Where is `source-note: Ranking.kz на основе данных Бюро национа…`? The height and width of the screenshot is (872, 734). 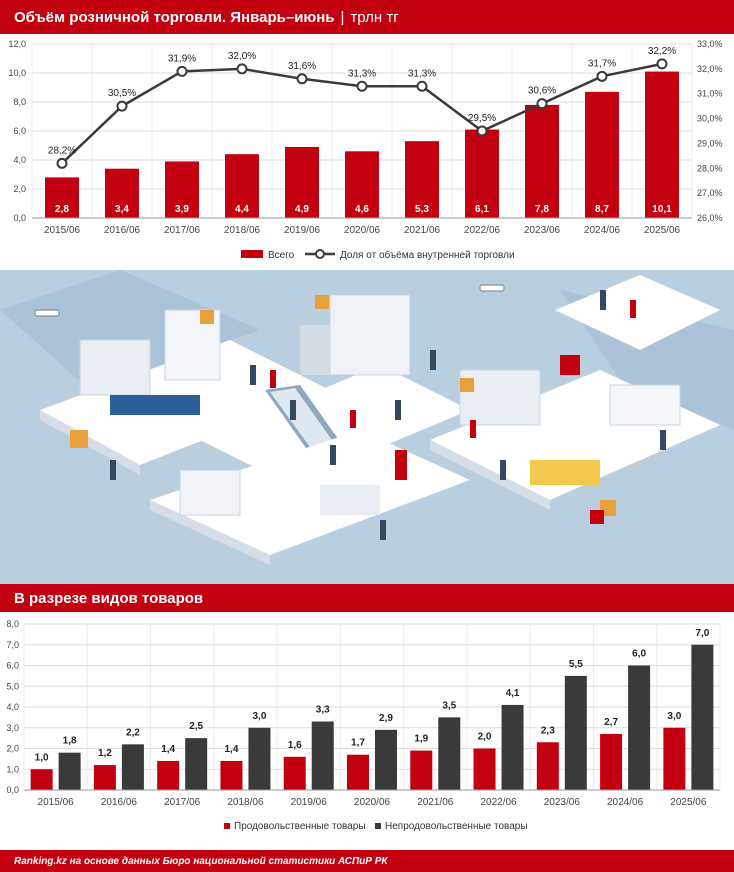 source-note: Ranking.kz на основе данных Бюро национа… is located at coordinates (201, 861).